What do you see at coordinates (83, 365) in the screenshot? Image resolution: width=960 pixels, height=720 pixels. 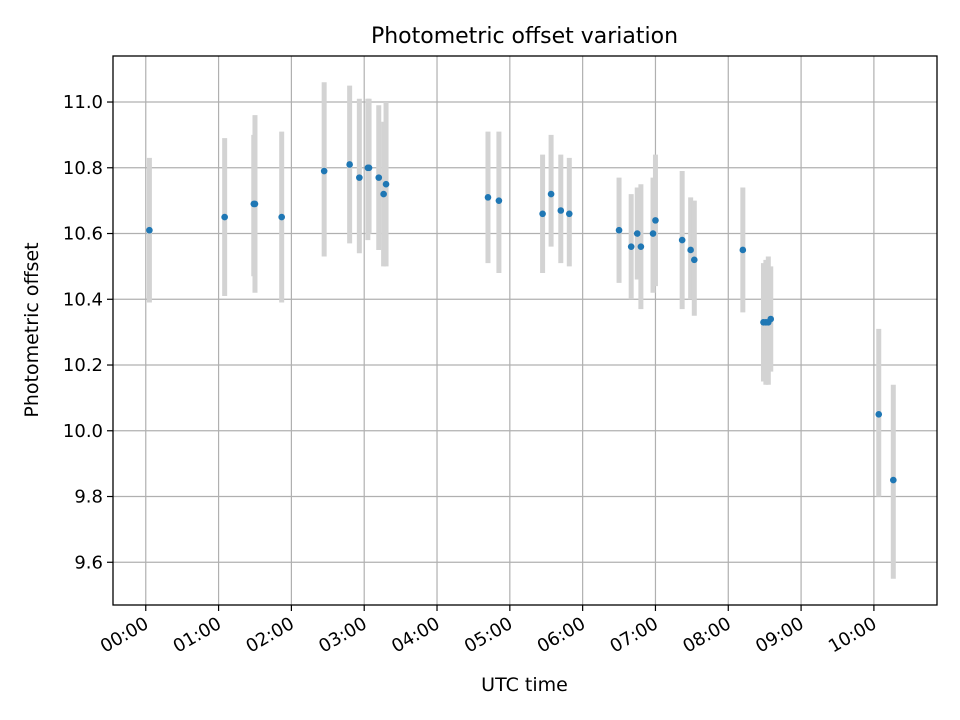 I see `y-tick-label: 10.2` at bounding box center [83, 365].